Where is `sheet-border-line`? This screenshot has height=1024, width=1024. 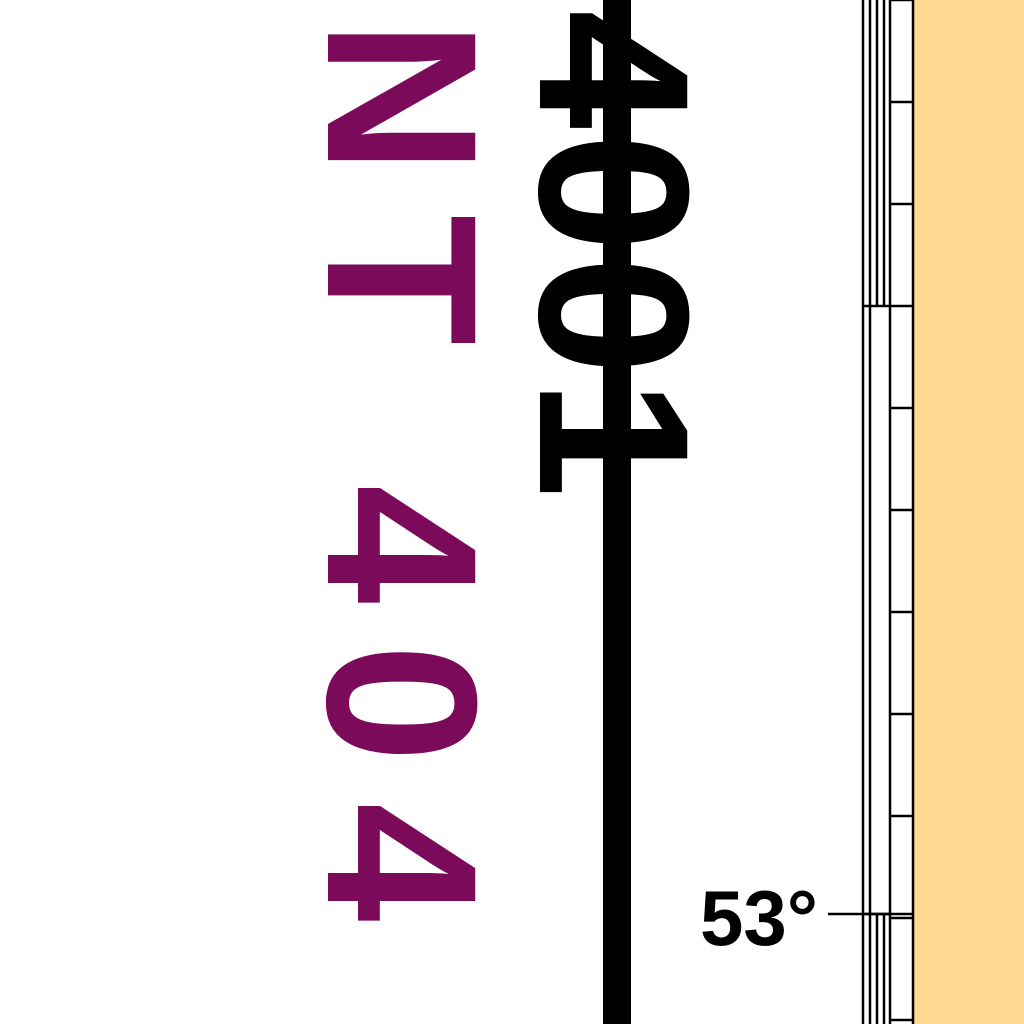
sheet-border-line is located at coordinates (617, 512).